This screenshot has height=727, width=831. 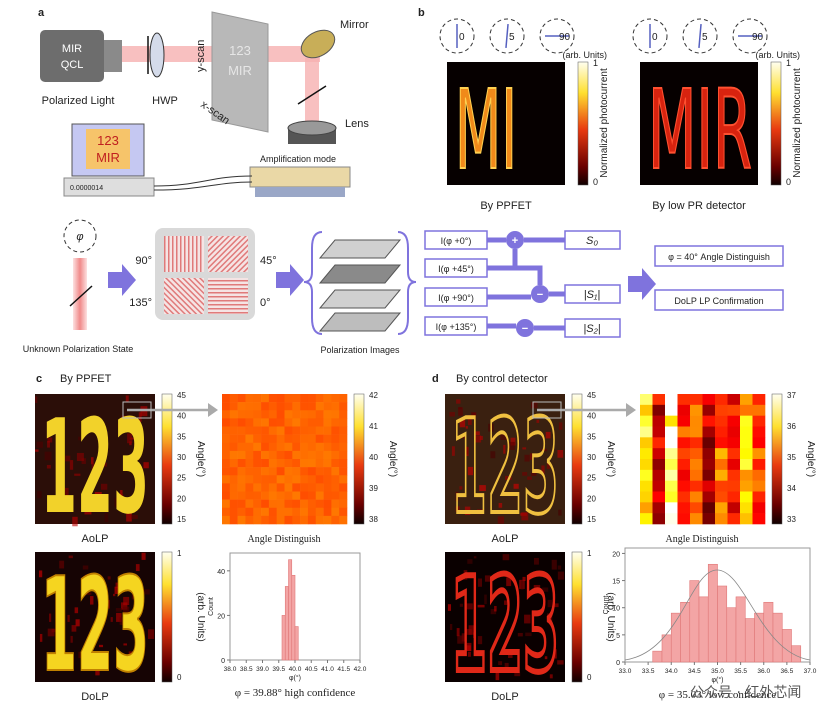 I want to click on caption: Amplification mode, so click(x=298, y=159).